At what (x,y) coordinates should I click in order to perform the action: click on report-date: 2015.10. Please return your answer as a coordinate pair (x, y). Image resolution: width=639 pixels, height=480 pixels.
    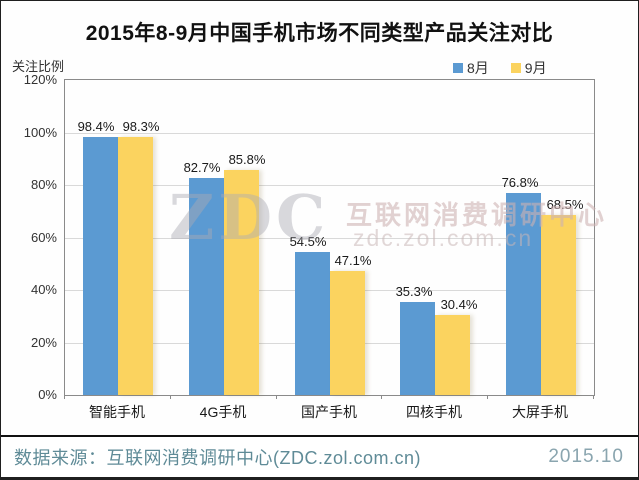
    Looking at the image, I should click on (586, 456).